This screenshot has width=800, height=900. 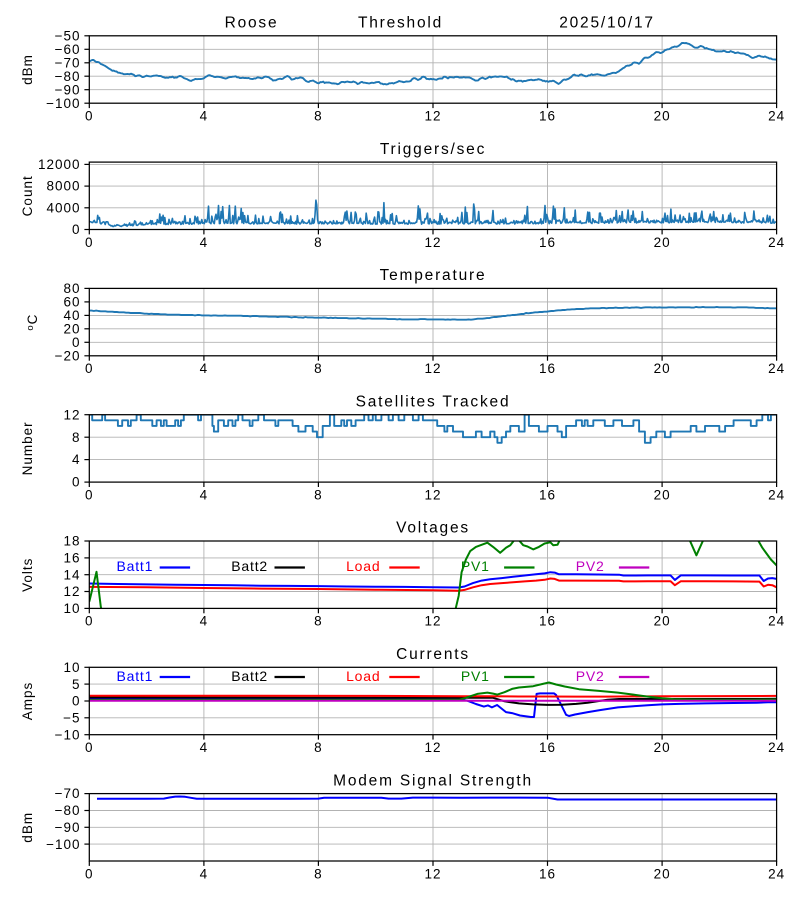 I want to click on svg-text: Count, so click(x=27, y=195).